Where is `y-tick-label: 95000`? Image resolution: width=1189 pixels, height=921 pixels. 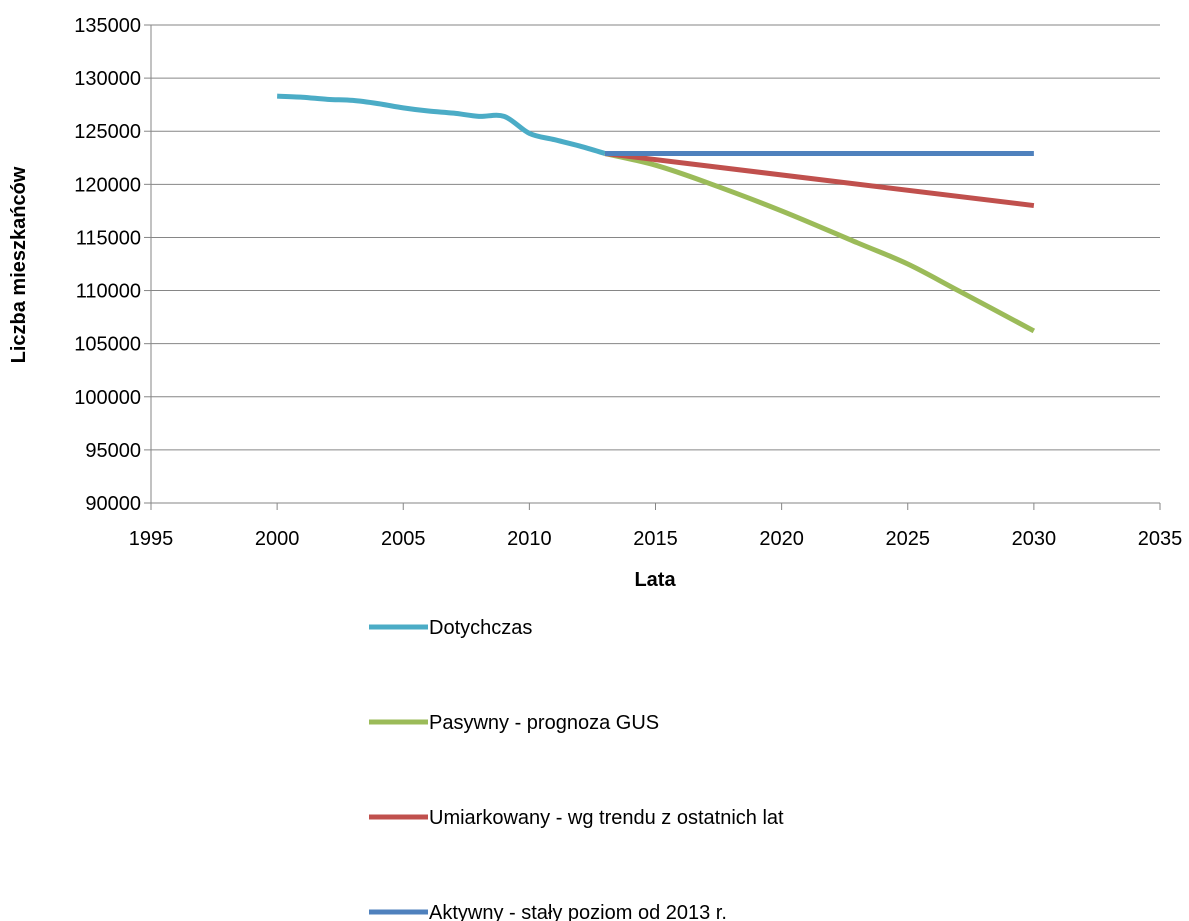 y-tick-label: 95000 is located at coordinates (113, 451).